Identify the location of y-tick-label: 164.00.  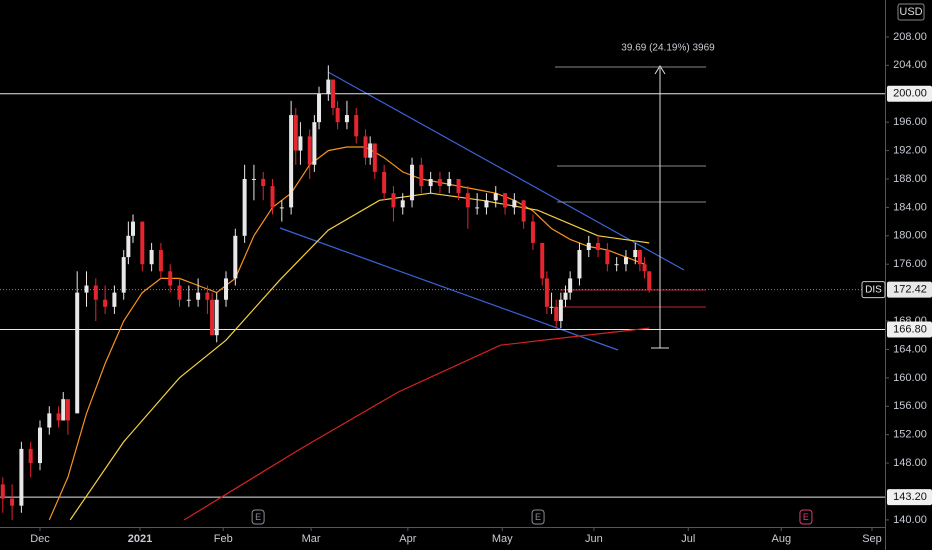
(910, 349).